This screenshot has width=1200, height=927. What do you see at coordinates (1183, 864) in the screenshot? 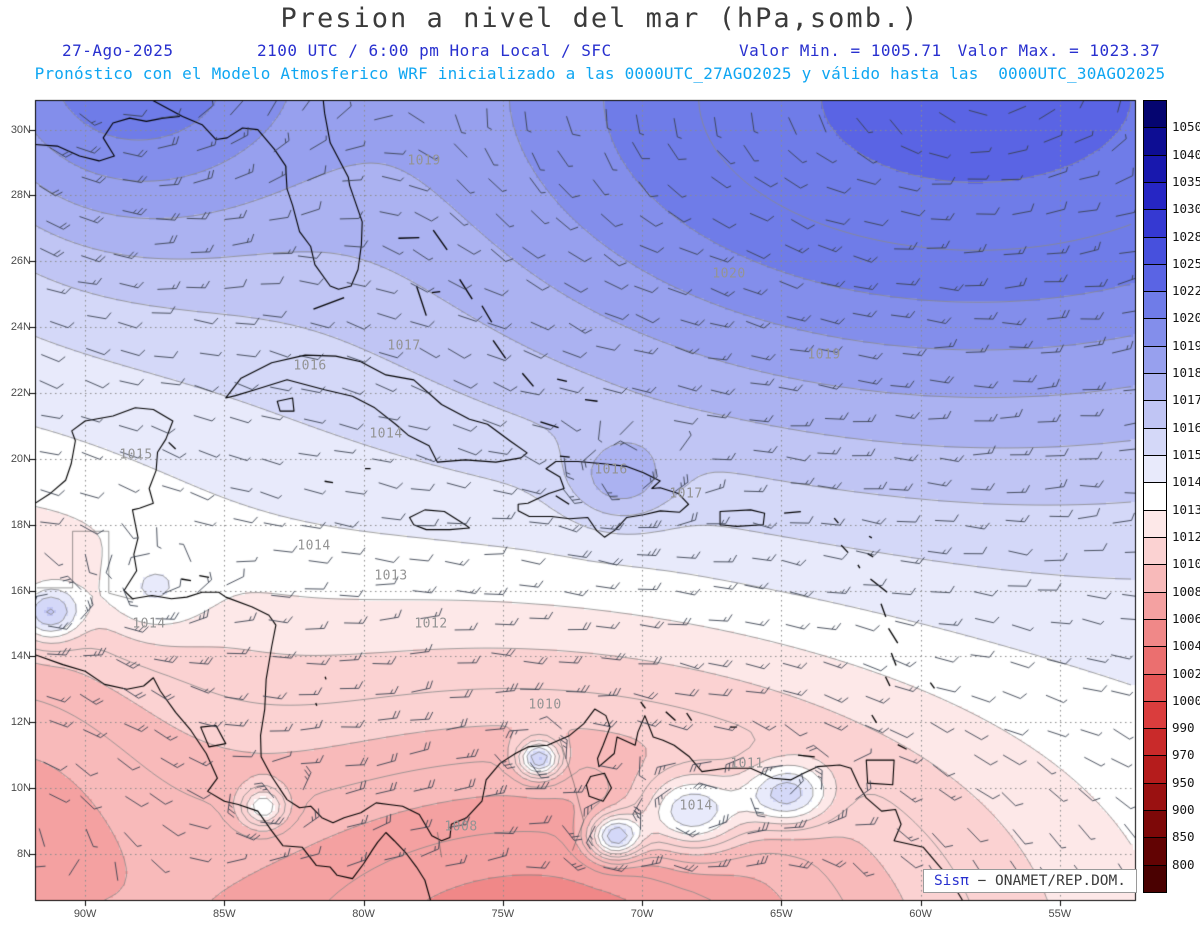
I see `colorbar-label: 800` at bounding box center [1183, 864].